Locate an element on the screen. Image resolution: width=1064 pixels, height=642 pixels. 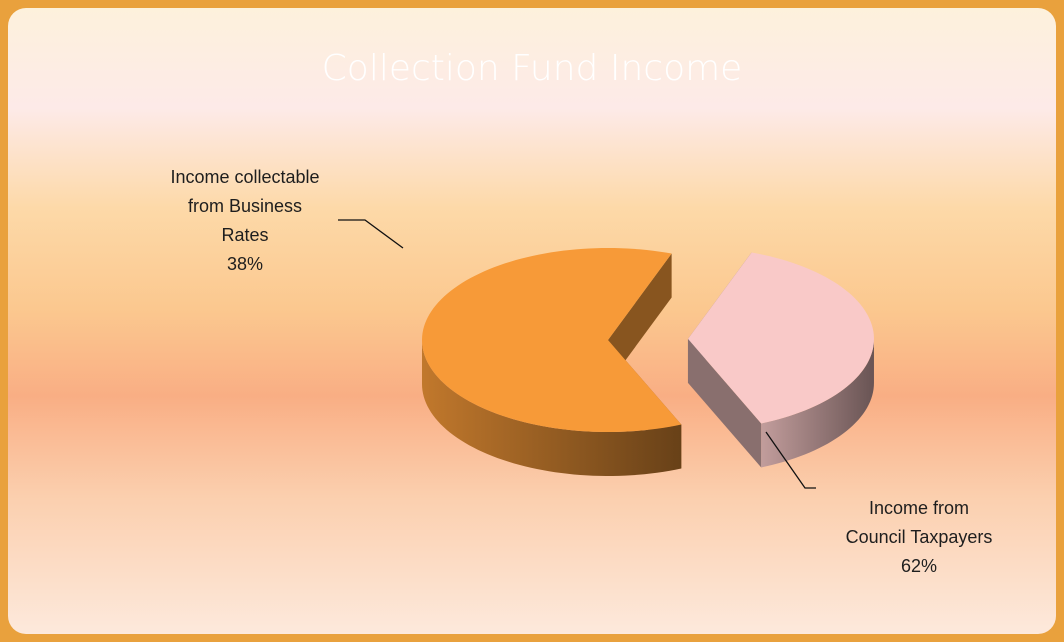
slice-value-label: 38% is located at coordinates (245, 264).